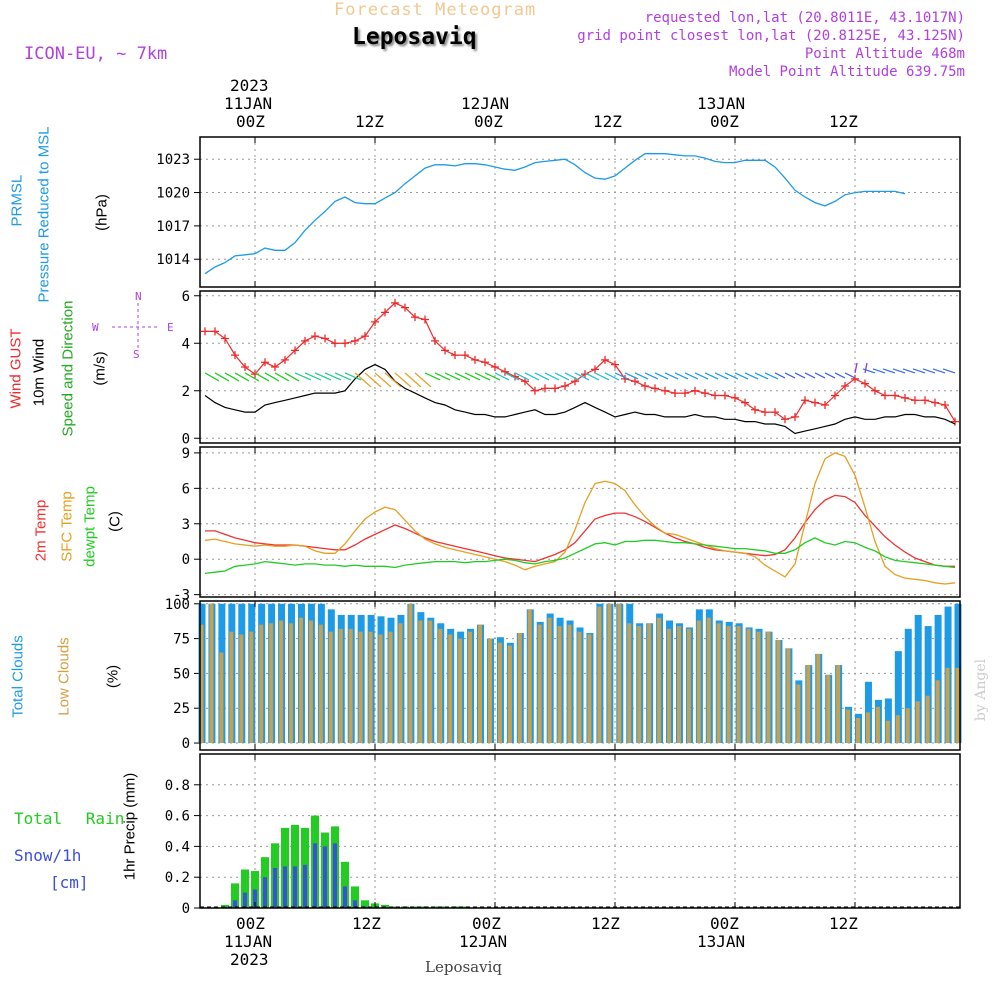 The image size is (1000, 1000). What do you see at coordinates (186, 439) in the screenshot?
I see `wind-ytick-label: 0` at bounding box center [186, 439].